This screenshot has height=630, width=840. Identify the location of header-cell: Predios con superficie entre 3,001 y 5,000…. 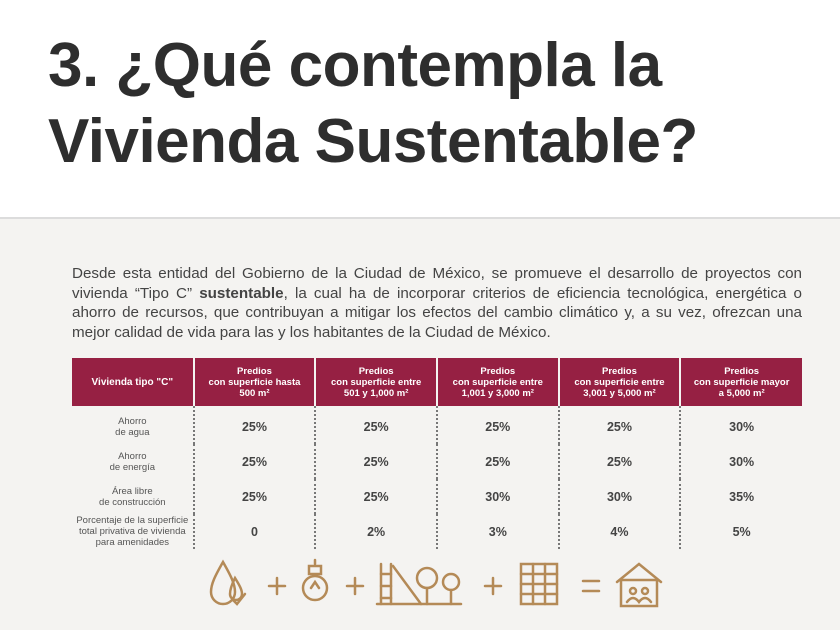
(619, 382).